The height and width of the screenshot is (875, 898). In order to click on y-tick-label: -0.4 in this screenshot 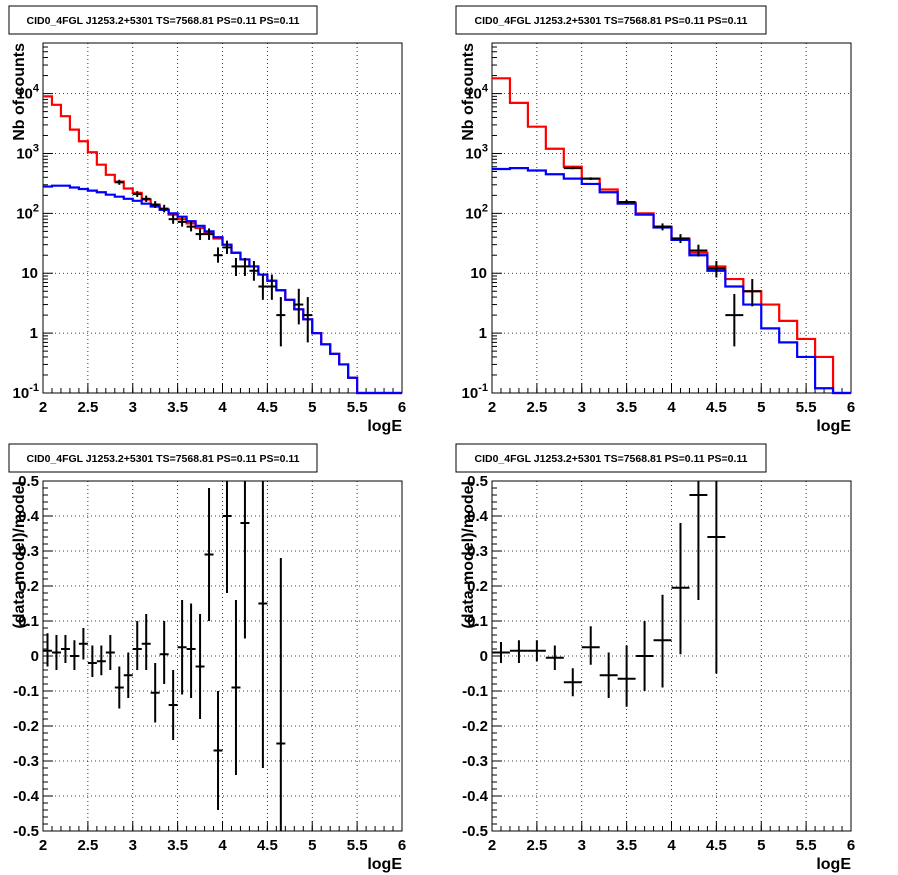, I will do `click(26, 796)`.